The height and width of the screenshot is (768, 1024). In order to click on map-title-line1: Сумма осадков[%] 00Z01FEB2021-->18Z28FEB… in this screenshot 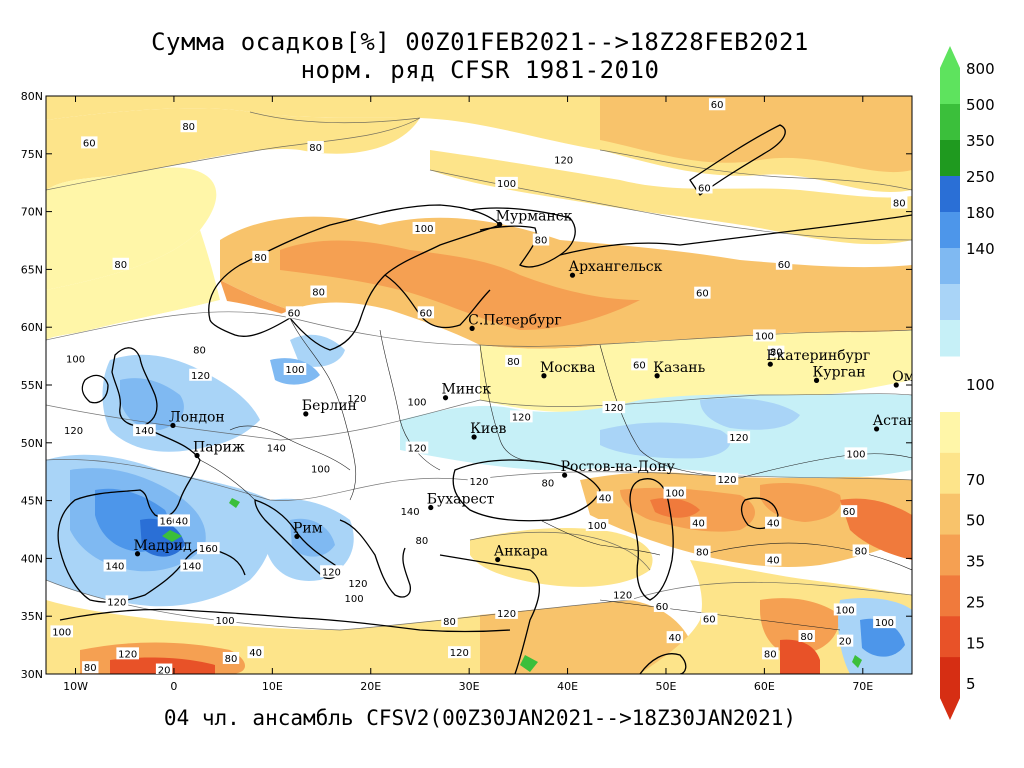, I will do `click(480, 42)`.